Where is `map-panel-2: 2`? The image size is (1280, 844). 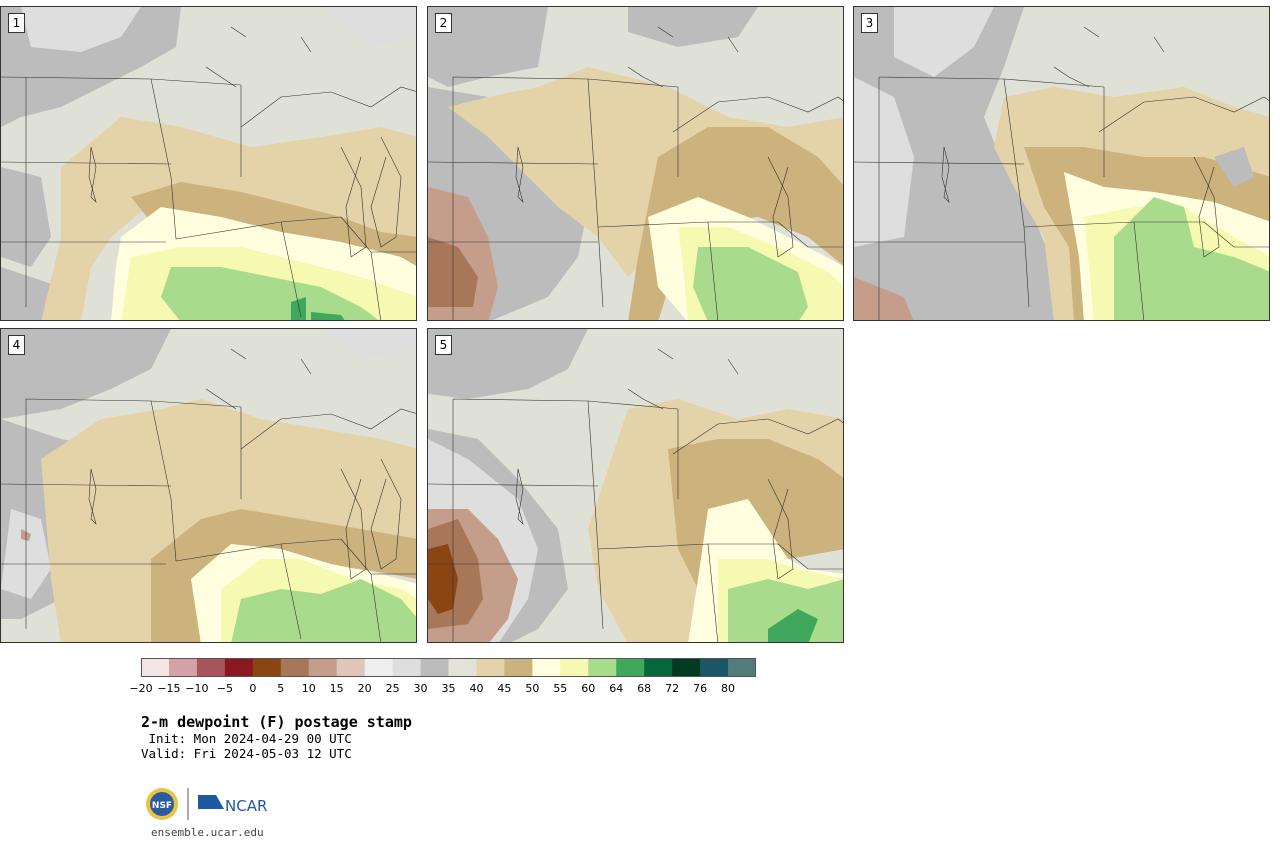
map-panel-2: 2 is located at coordinates (635, 163).